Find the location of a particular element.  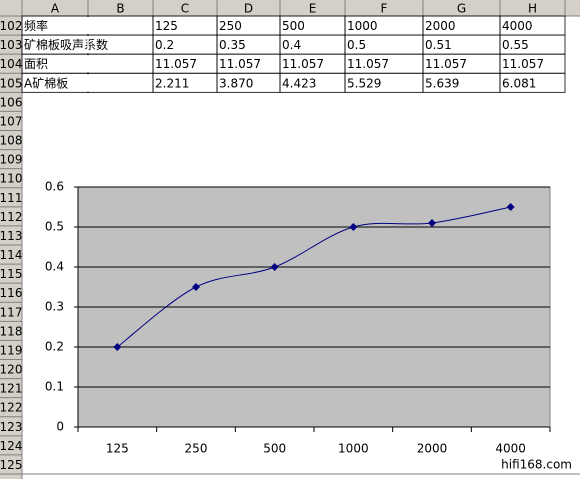

row-header: 106 is located at coordinates (11, 102).